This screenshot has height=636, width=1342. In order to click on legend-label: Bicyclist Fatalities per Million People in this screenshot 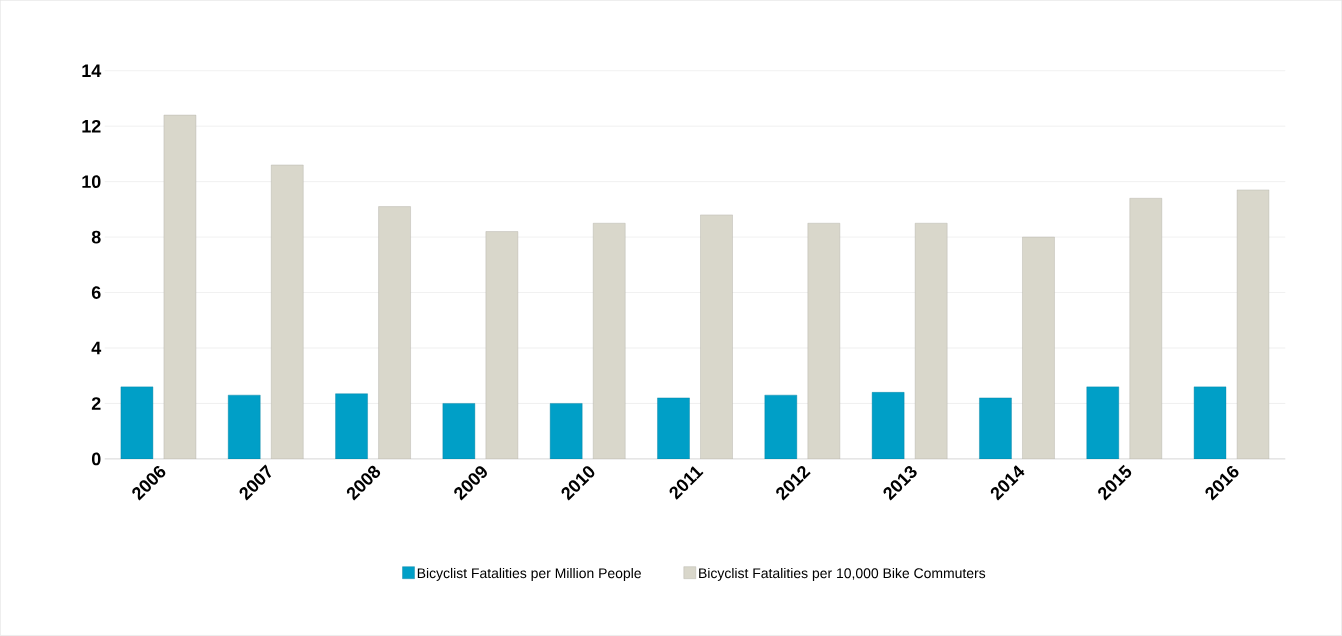, I will do `click(529, 575)`.